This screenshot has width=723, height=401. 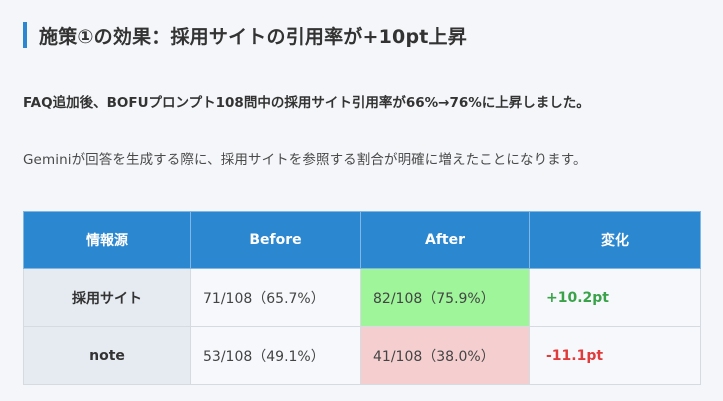 I want to click on row-change-value: -11.1pt, so click(x=615, y=355).